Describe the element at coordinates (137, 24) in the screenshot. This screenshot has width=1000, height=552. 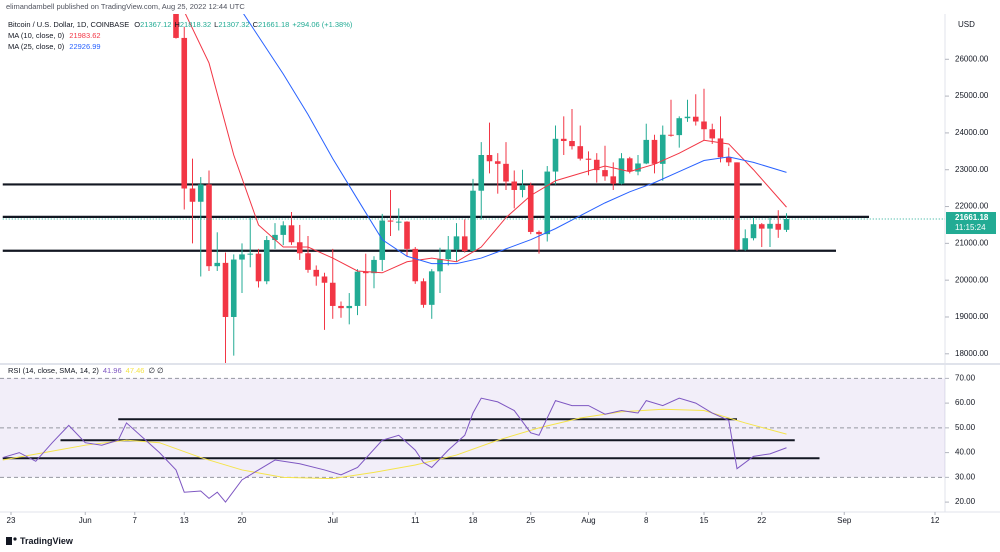
I see `ohlc-key: O` at that location.